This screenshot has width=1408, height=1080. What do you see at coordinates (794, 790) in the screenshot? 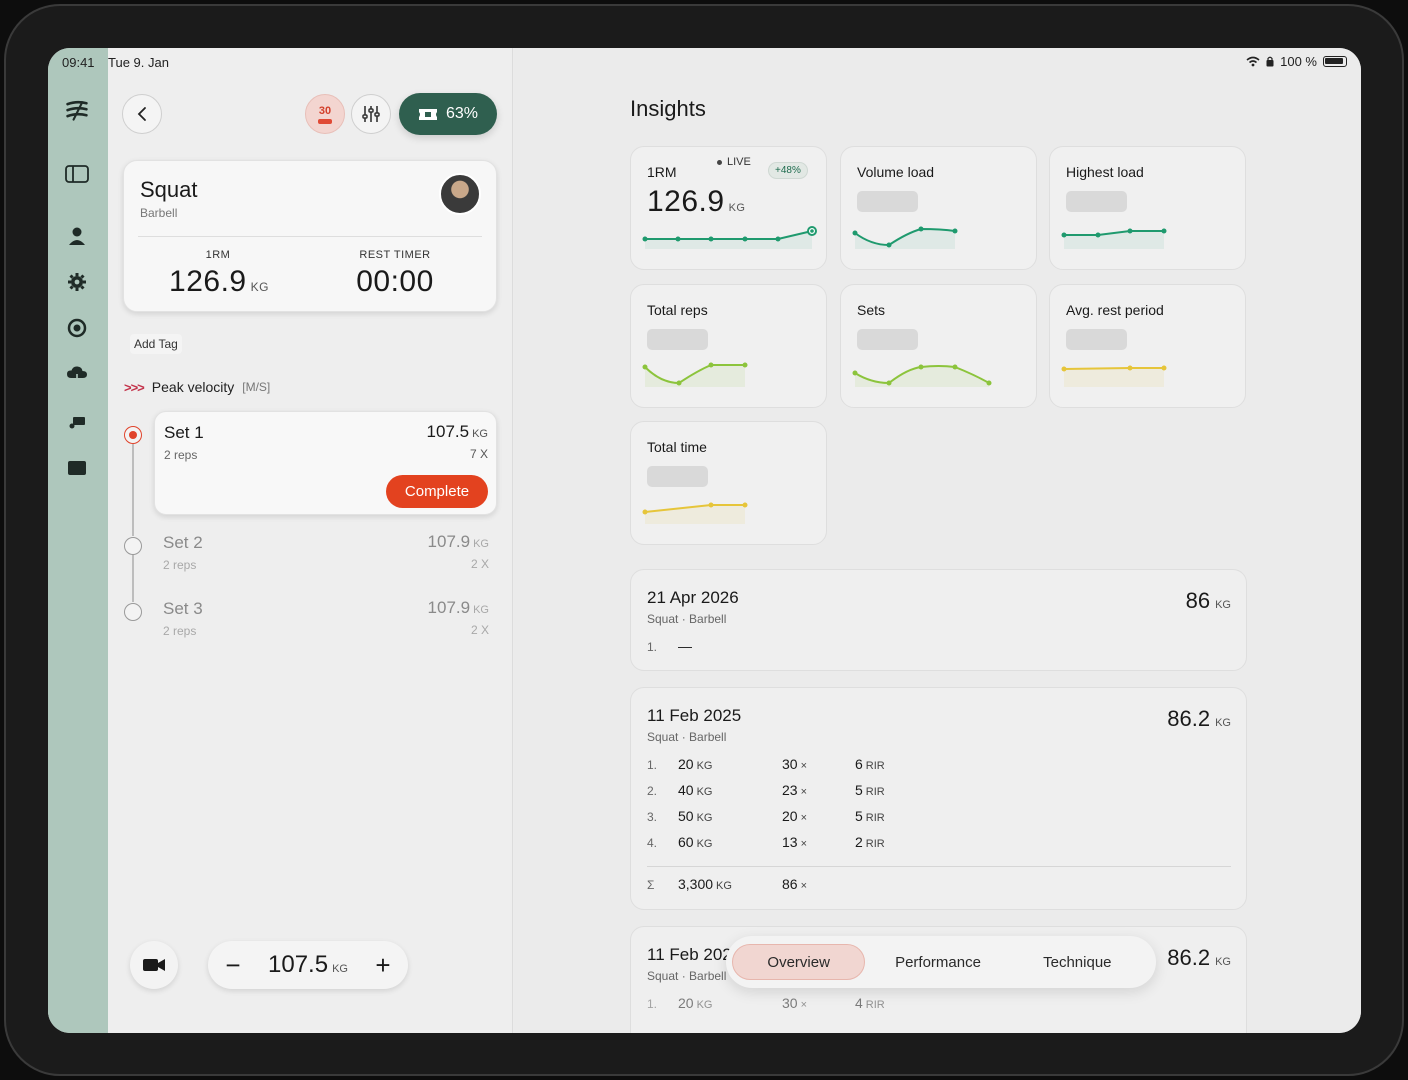
I see `row-reps: 23 ×` at bounding box center [794, 790].